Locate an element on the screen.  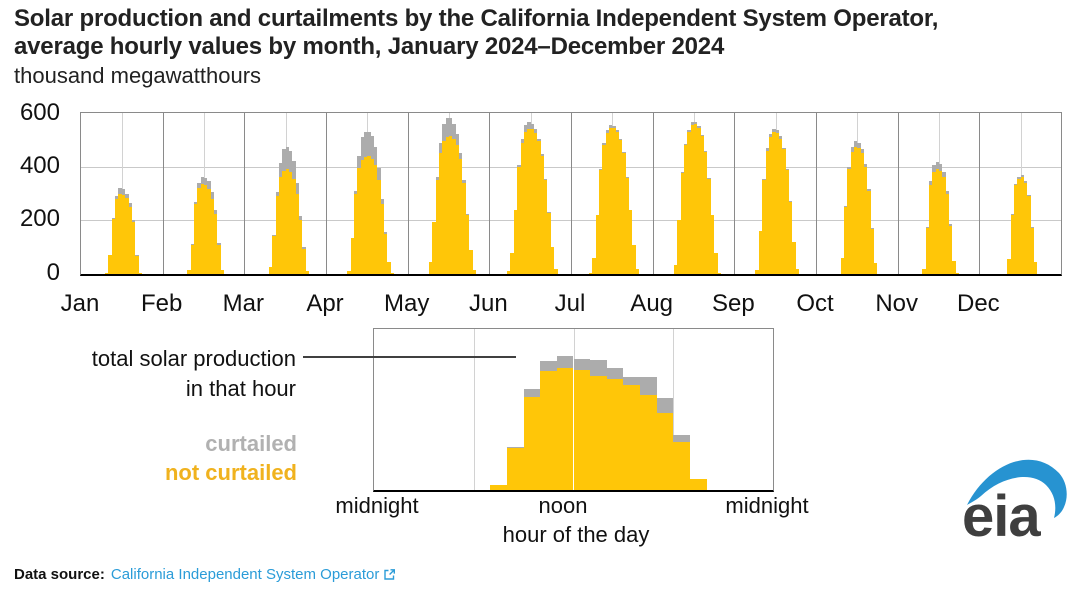
eia-logo-text: eia is located at coordinates (1001, 513).